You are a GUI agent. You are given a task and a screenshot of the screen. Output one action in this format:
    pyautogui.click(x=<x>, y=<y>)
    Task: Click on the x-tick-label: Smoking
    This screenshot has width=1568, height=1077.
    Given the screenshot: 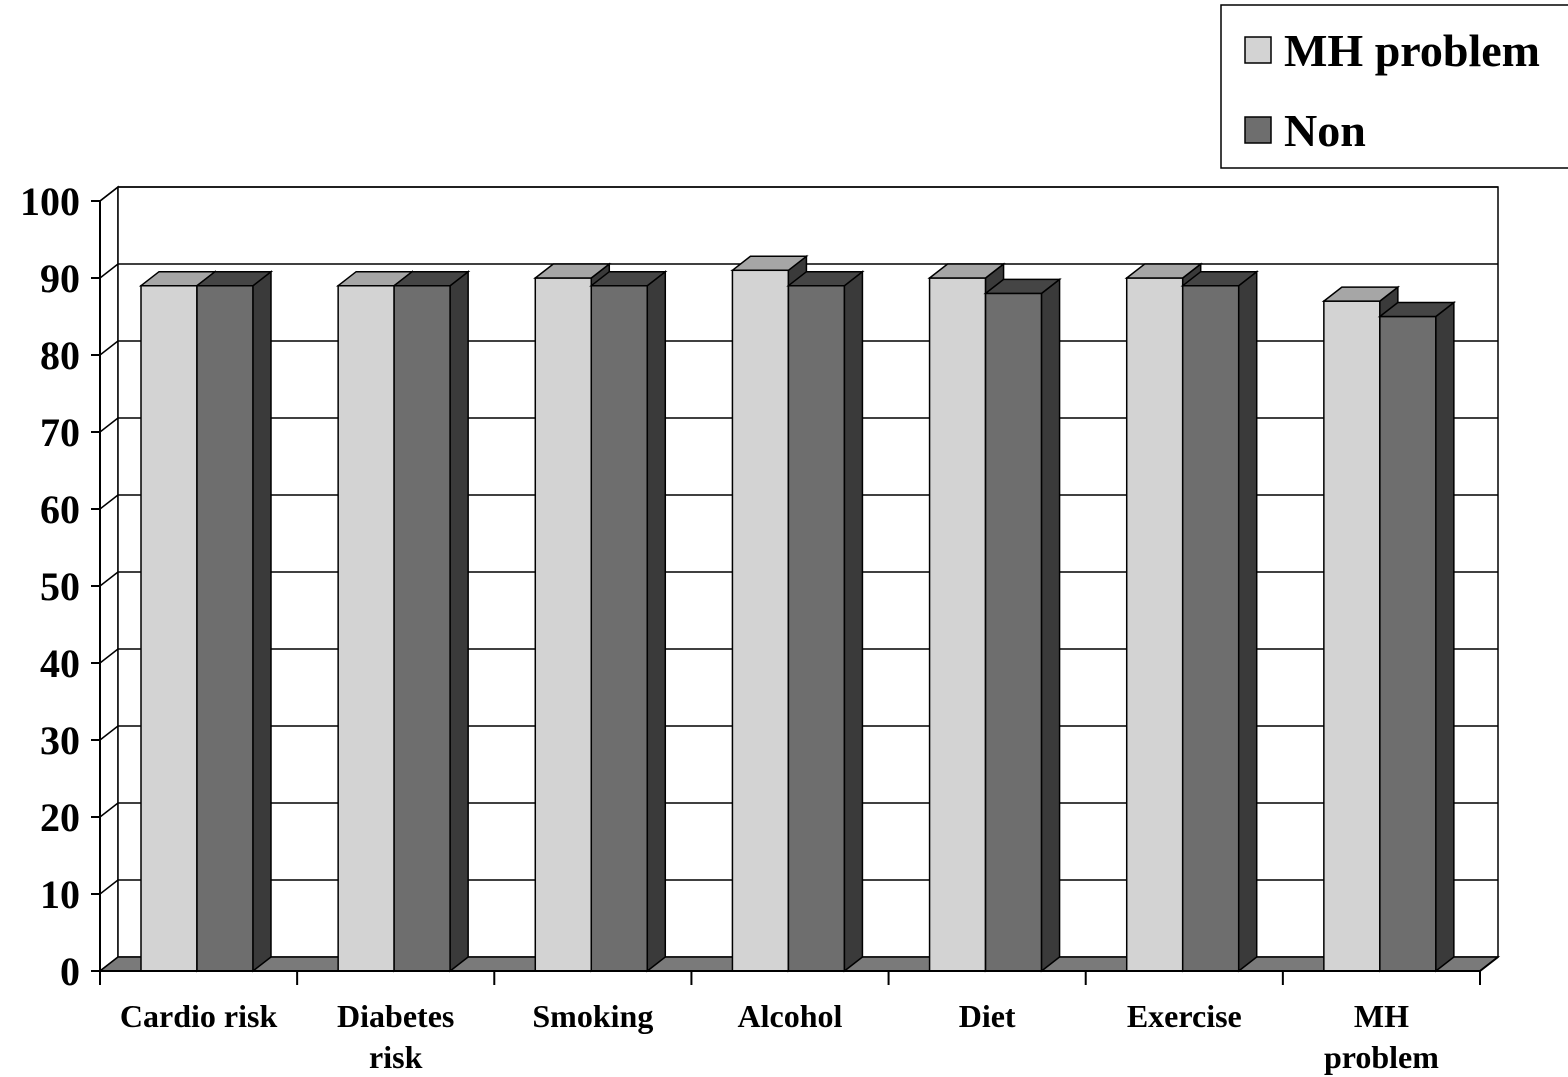 What is the action you would take?
    pyautogui.click(x=592, y=1016)
    